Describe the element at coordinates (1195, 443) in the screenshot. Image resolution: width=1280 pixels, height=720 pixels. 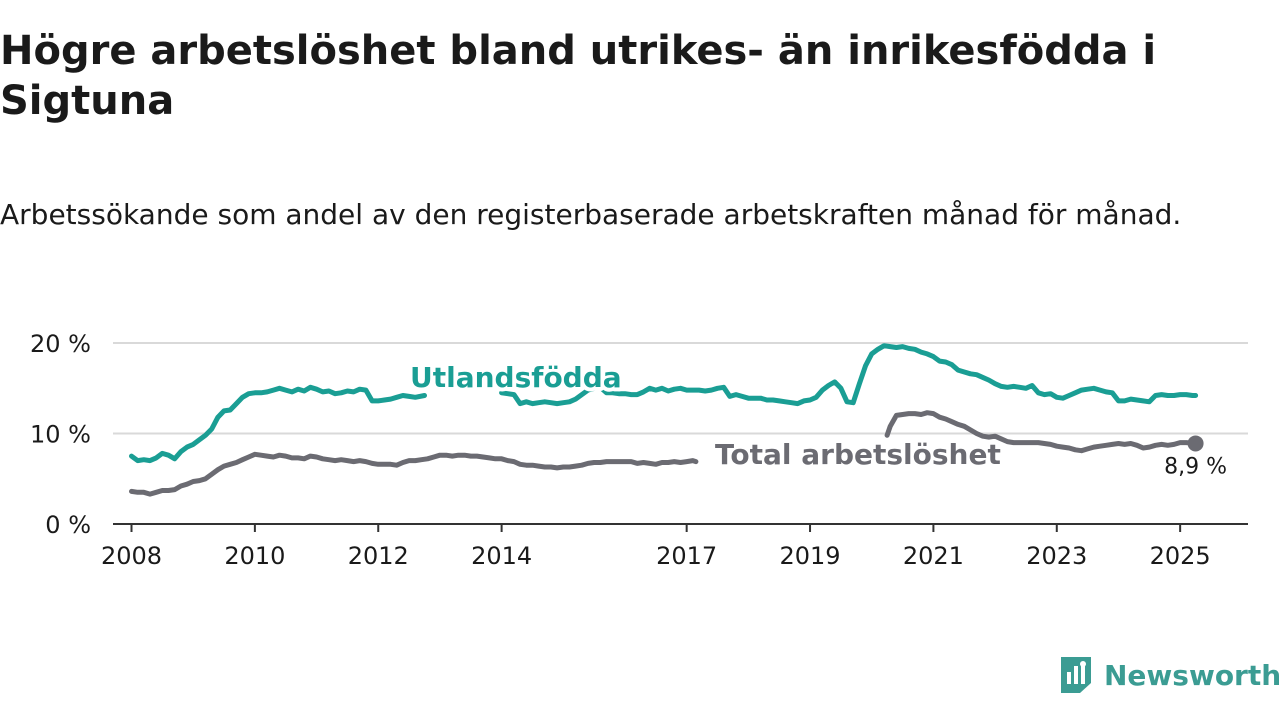
I see `end-point-marker-total` at that location.